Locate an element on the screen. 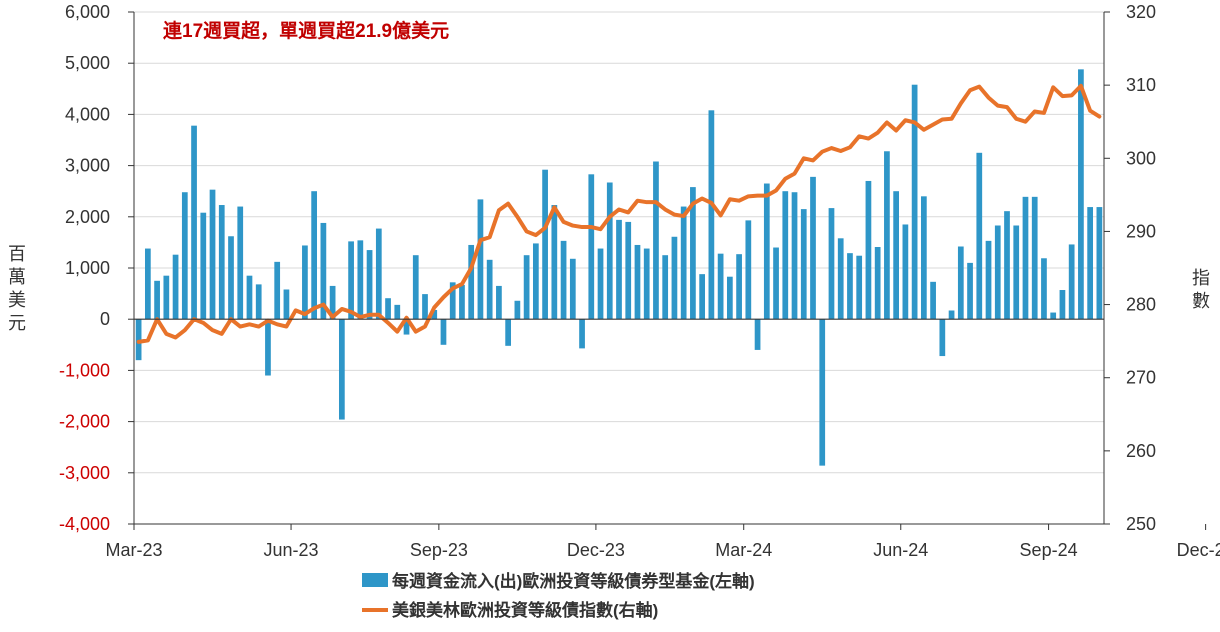  left-tick-label: 4,000 is located at coordinates (87, 114).